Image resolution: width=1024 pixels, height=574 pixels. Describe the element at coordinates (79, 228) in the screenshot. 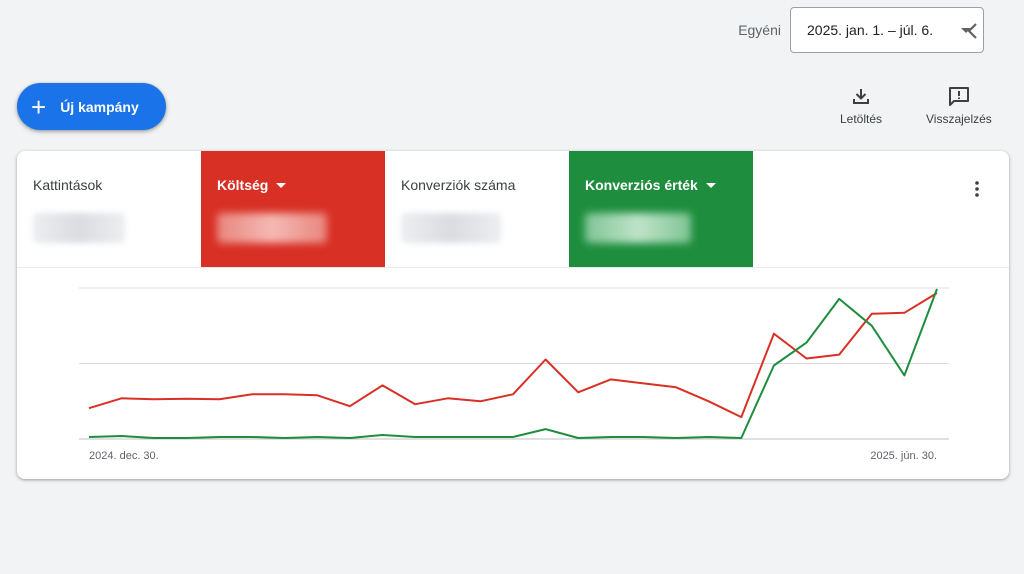

I see `metric-clicks-value` at that location.